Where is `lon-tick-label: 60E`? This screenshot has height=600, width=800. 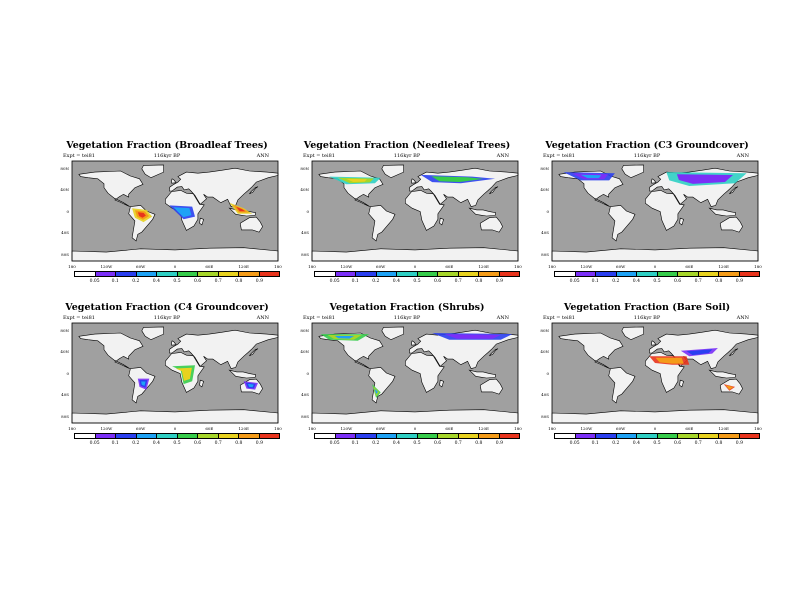
lon-tick-label: 60E is located at coordinates (689, 428).